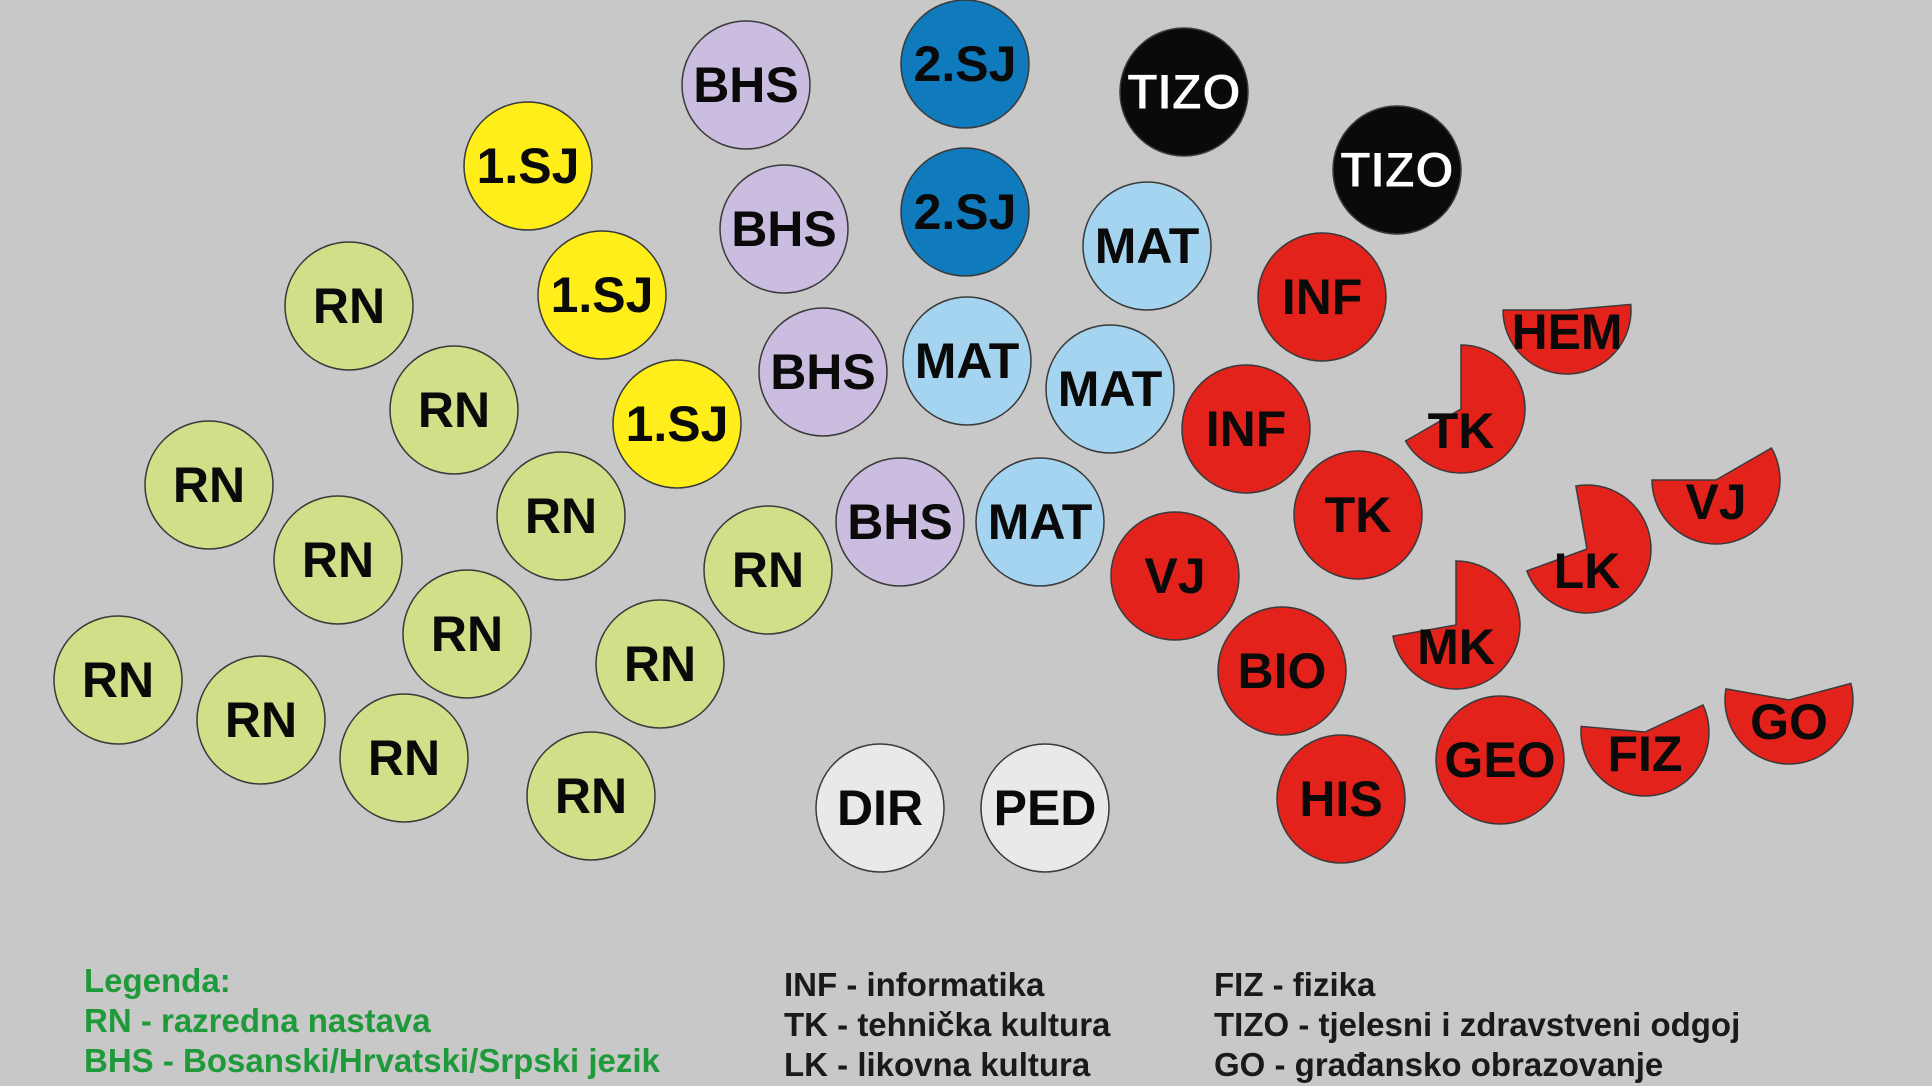 The height and width of the screenshot is (1086, 1932). Describe the element at coordinates (257, 1020) in the screenshot. I see `legend-entry: RN - razredna nastava` at that location.